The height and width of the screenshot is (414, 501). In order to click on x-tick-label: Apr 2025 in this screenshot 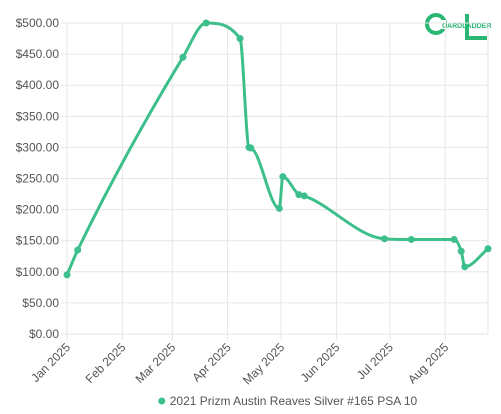, I will do `click(211, 362)`.